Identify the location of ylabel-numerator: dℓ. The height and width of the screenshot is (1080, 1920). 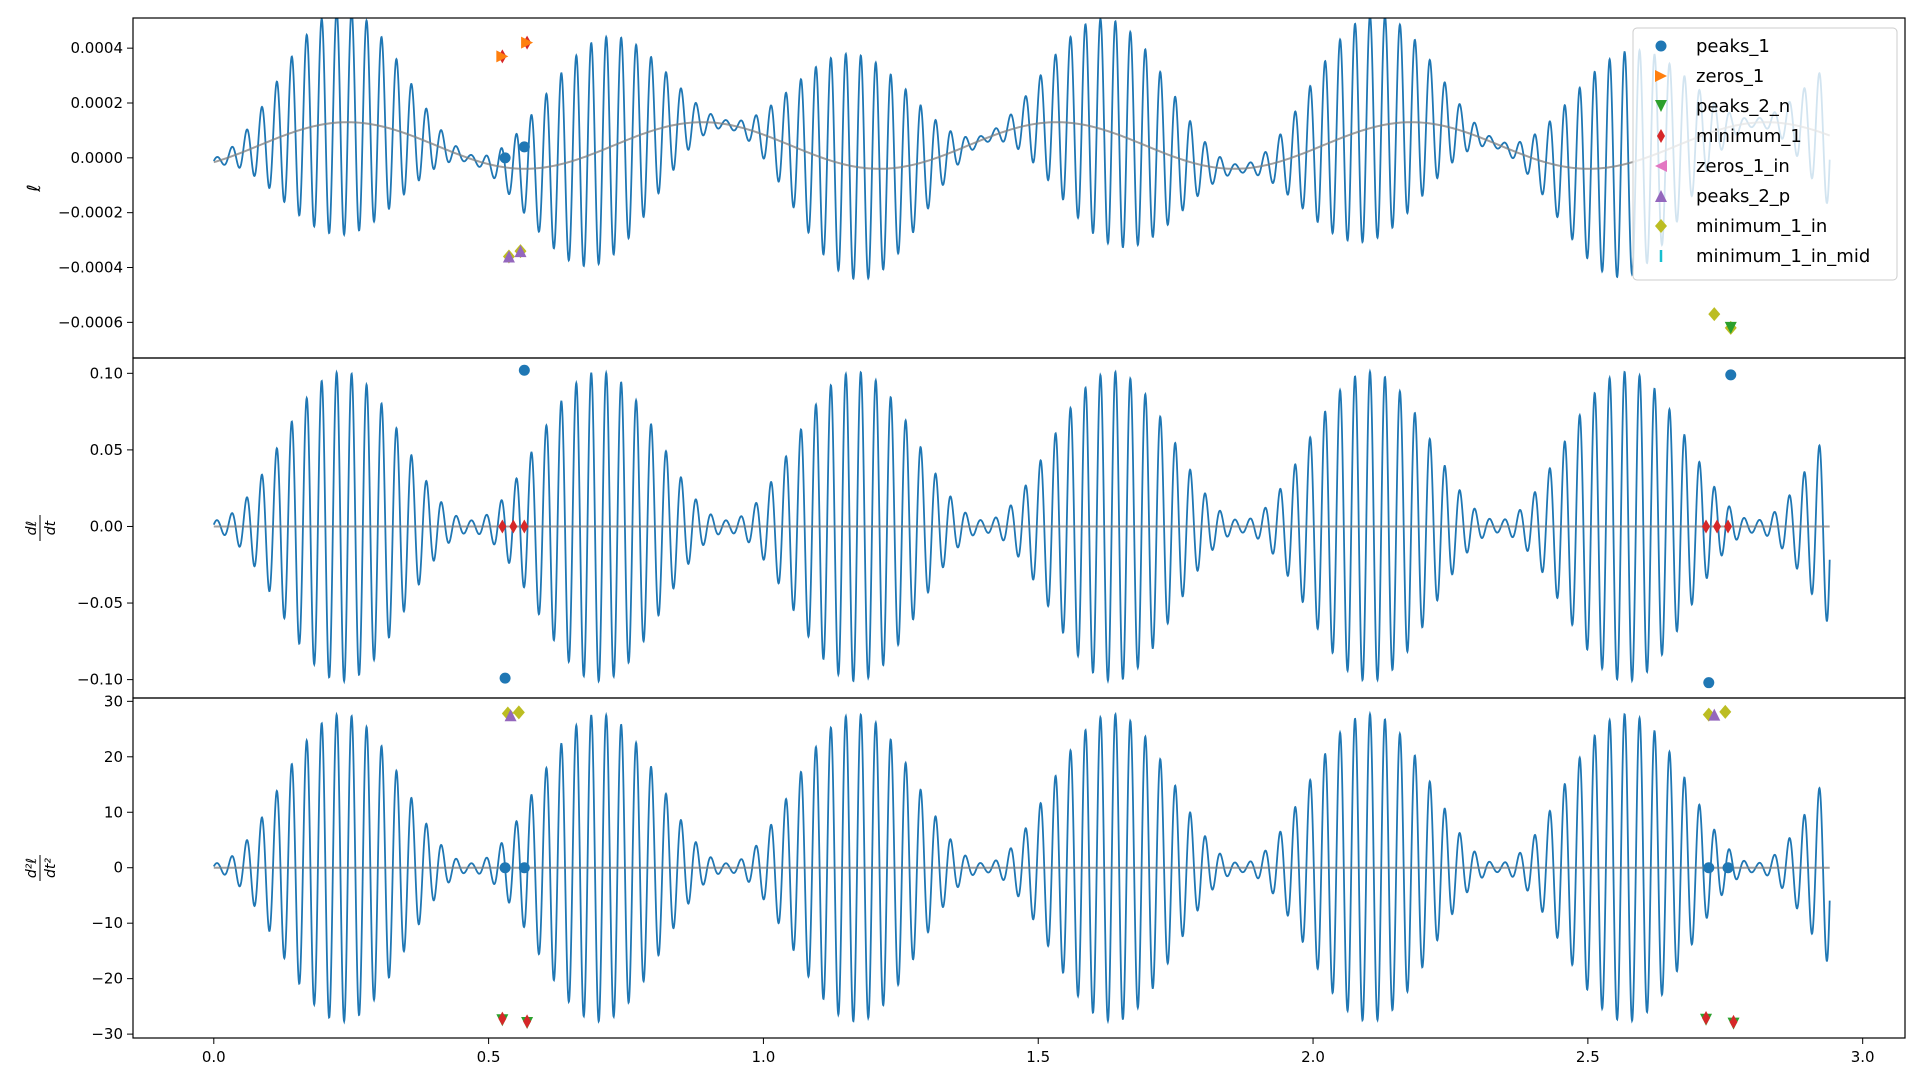
(32, 528).